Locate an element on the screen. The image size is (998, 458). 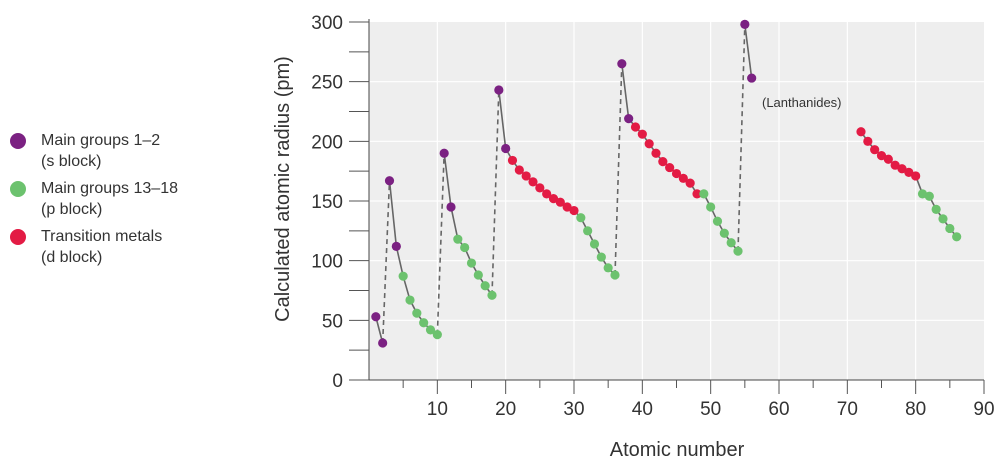
y-tick-label: 150 is located at coordinates (327, 202).